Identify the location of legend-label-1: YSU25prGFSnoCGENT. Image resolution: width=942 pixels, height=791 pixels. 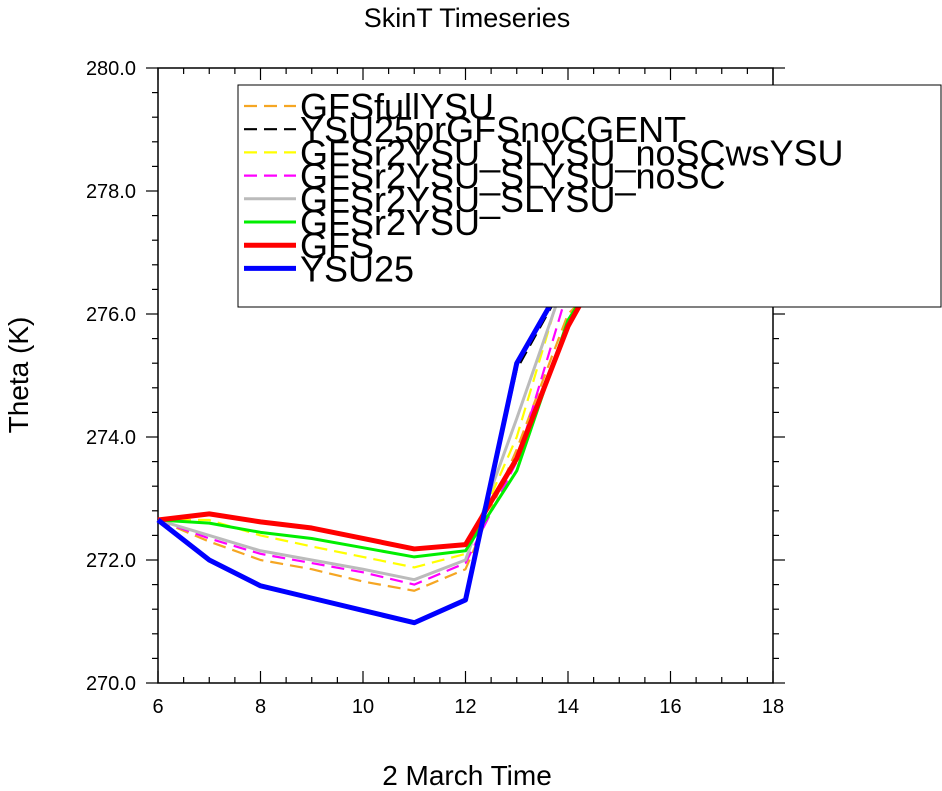
(493, 129).